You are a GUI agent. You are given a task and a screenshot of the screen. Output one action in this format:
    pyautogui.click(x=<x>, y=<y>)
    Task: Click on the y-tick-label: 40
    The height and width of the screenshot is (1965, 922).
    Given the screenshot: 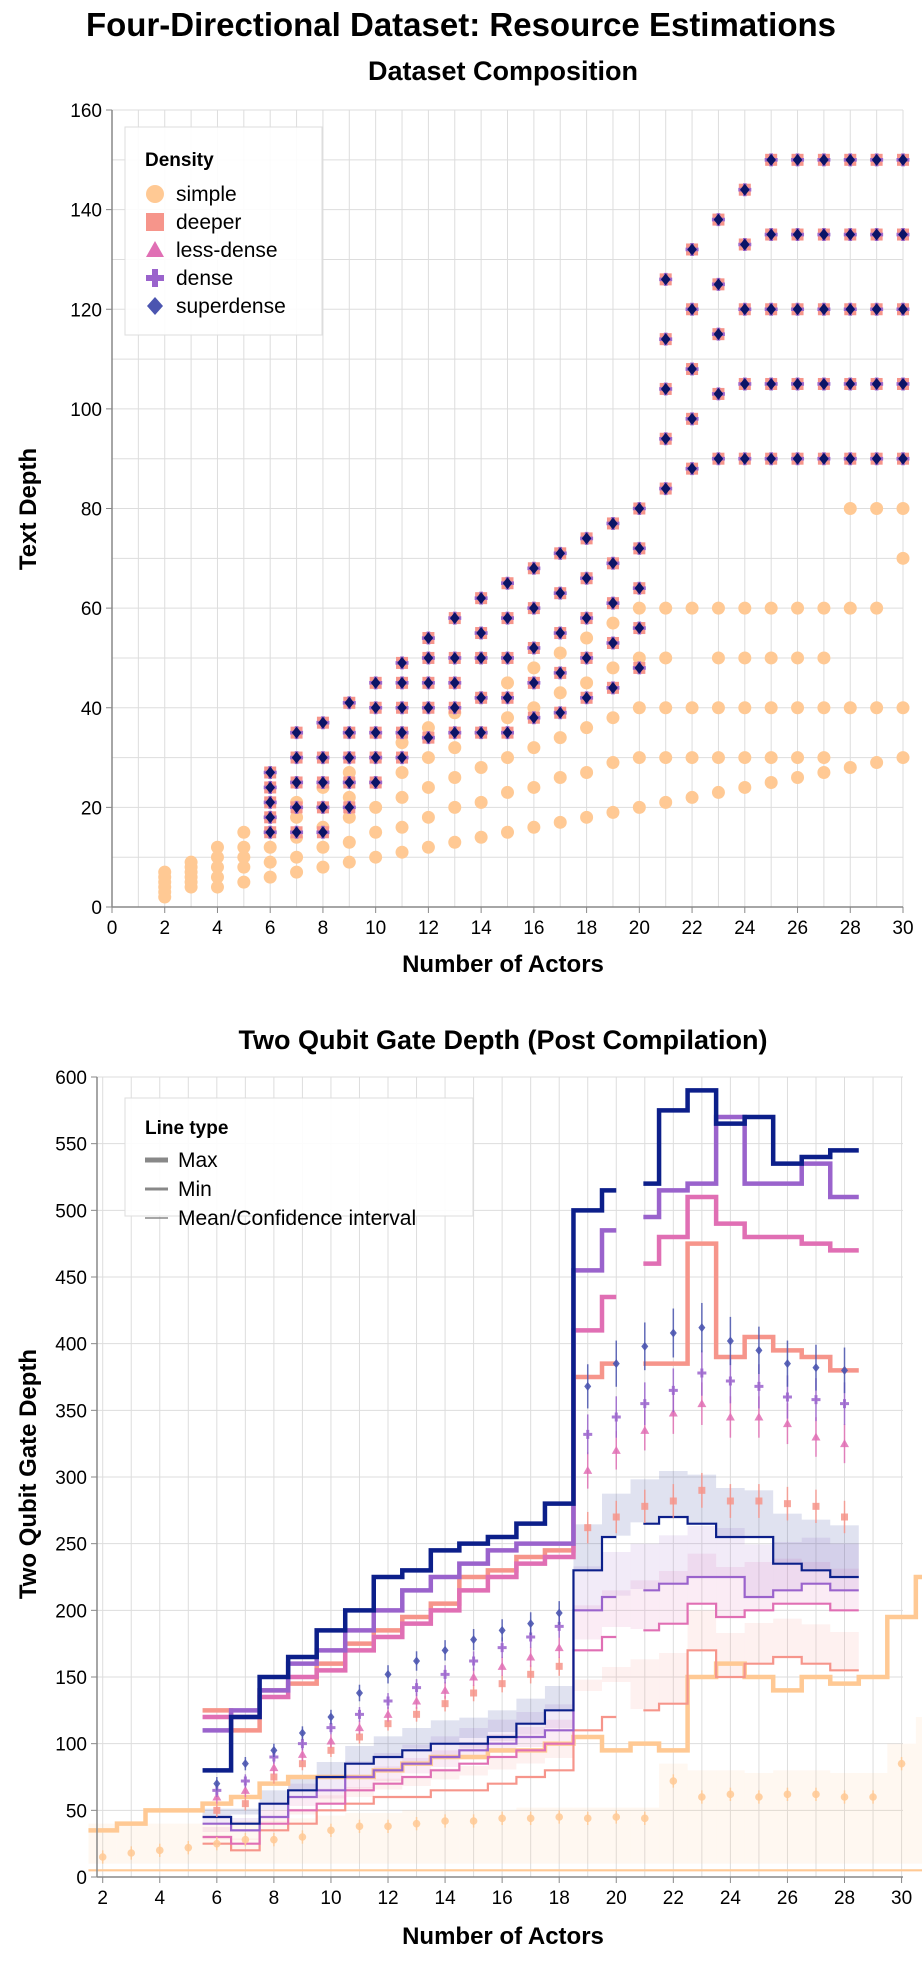 What is the action you would take?
    pyautogui.click(x=91, y=709)
    